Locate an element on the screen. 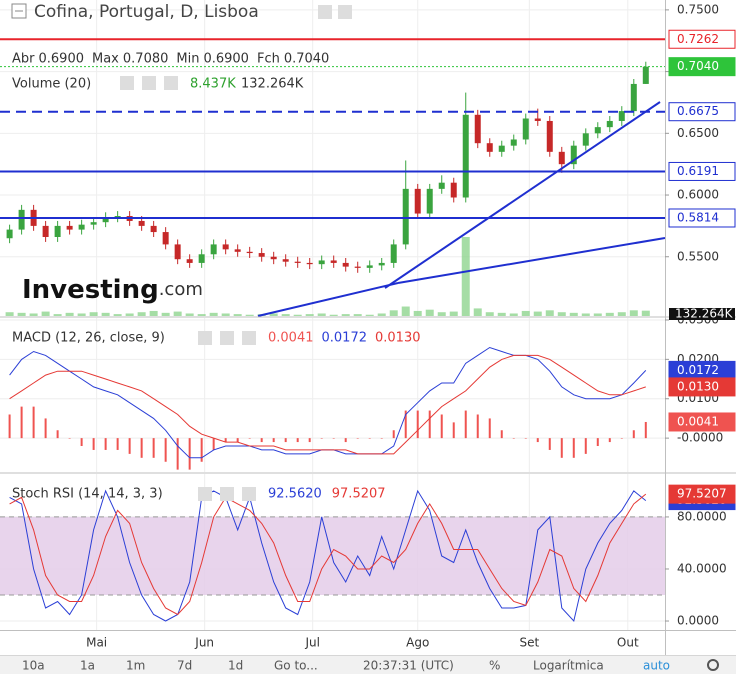 The image size is (736, 674). x-tick-label: Jul is located at coordinates (311, 643).